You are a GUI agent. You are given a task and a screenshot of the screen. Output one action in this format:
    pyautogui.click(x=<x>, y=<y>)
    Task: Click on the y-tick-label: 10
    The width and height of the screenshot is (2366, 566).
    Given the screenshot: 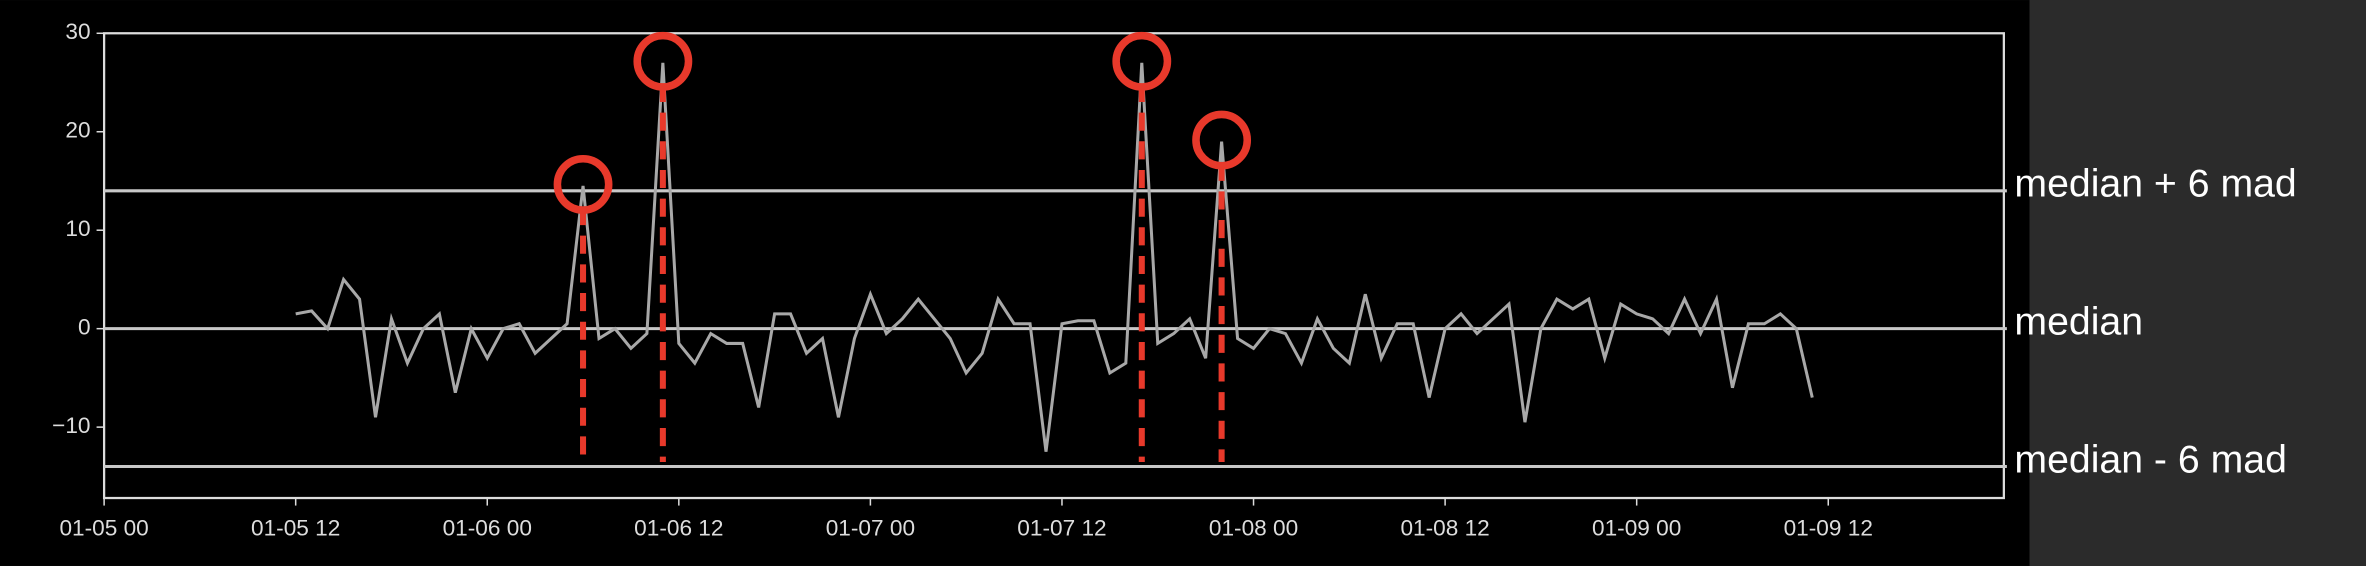 What is the action you would take?
    pyautogui.click(x=77, y=228)
    